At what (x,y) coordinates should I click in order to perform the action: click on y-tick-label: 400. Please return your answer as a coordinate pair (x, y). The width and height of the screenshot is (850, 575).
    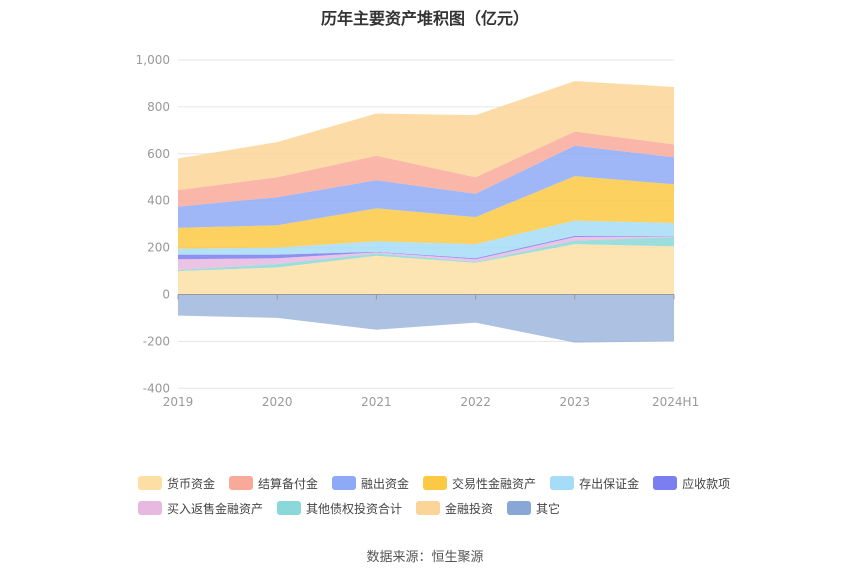
    Looking at the image, I should click on (158, 201).